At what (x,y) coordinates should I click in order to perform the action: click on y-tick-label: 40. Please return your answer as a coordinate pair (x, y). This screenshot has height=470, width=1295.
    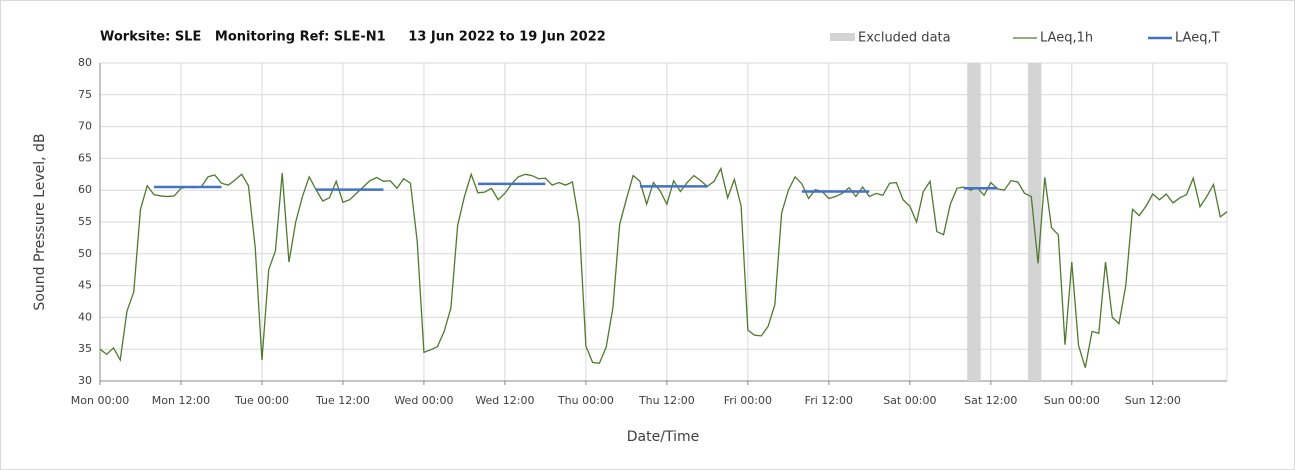
    Looking at the image, I should click on (85, 316).